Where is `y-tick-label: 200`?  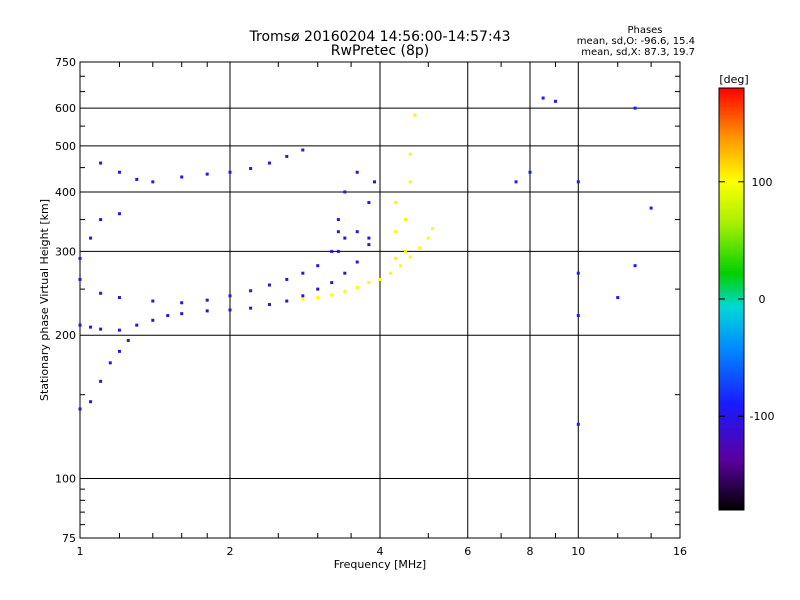 y-tick-label: 200 is located at coordinates (65, 335).